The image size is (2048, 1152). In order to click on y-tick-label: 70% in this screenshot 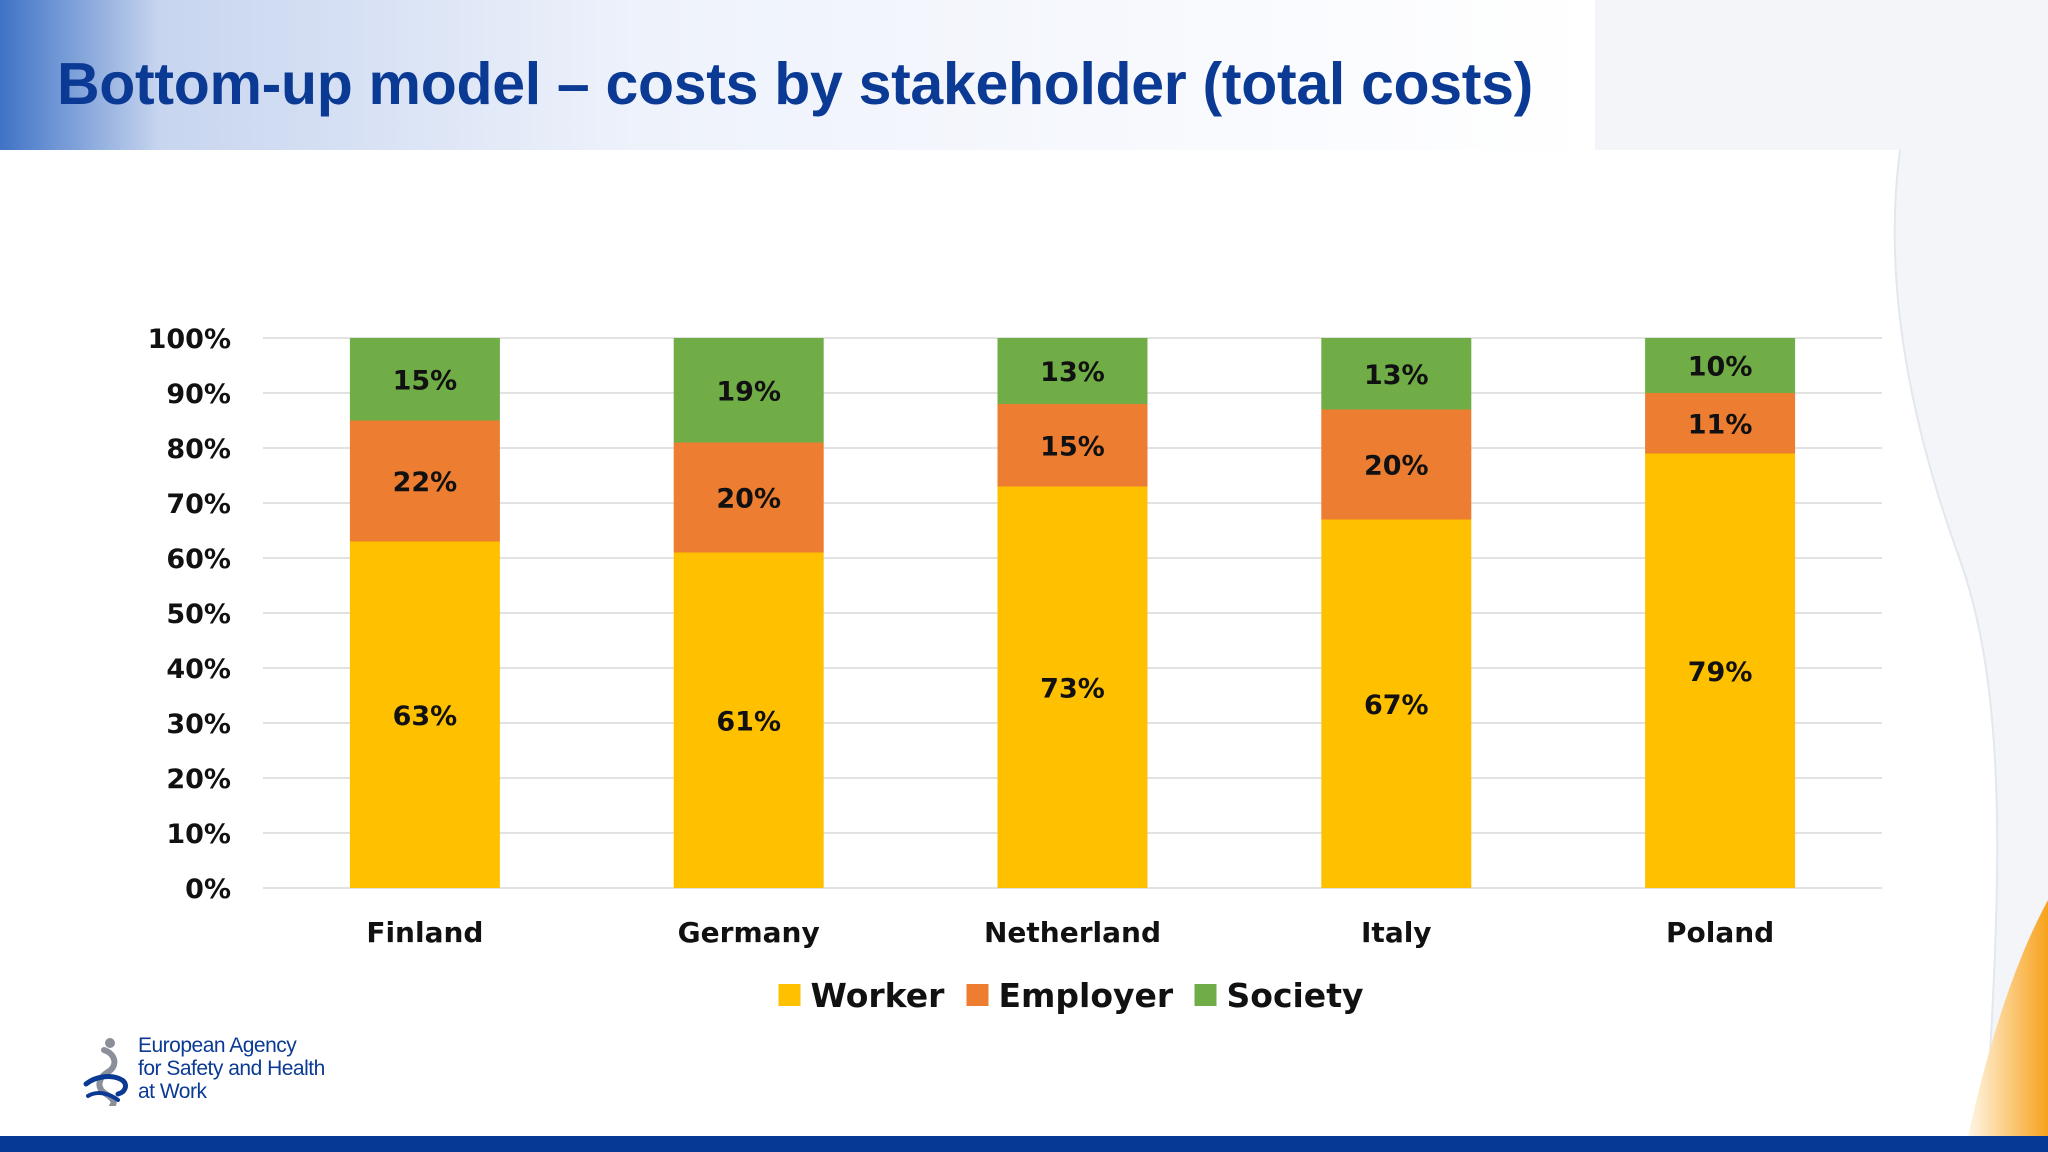, I will do `click(198, 504)`.